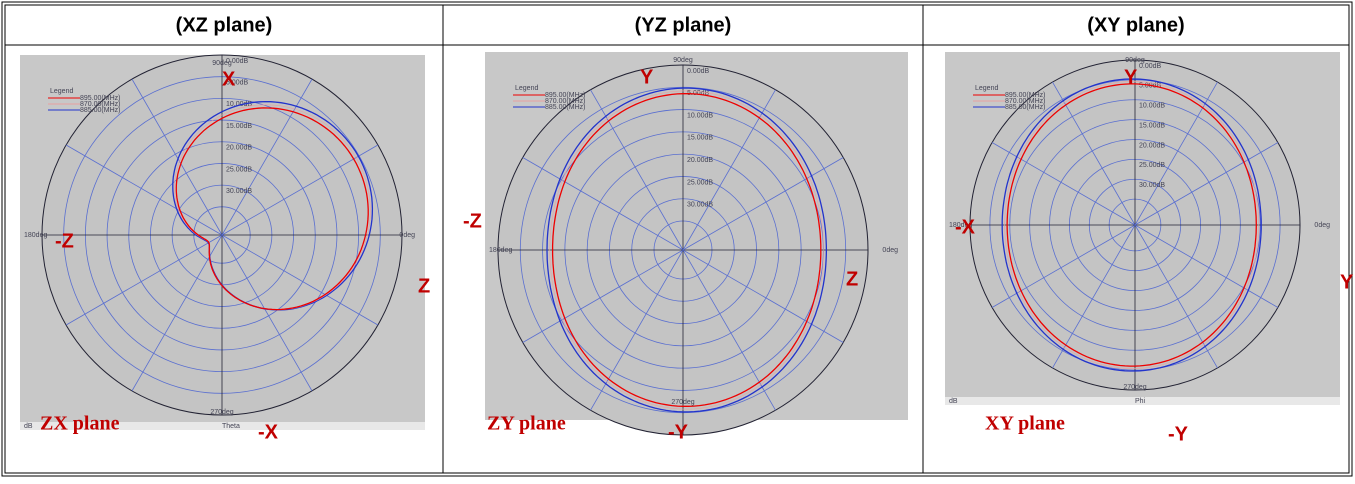 Image resolution: width=1355 pixels, height=484 pixels. What do you see at coordinates (526, 424) in the screenshot?
I see `plane-caption: ZY plane` at bounding box center [526, 424].